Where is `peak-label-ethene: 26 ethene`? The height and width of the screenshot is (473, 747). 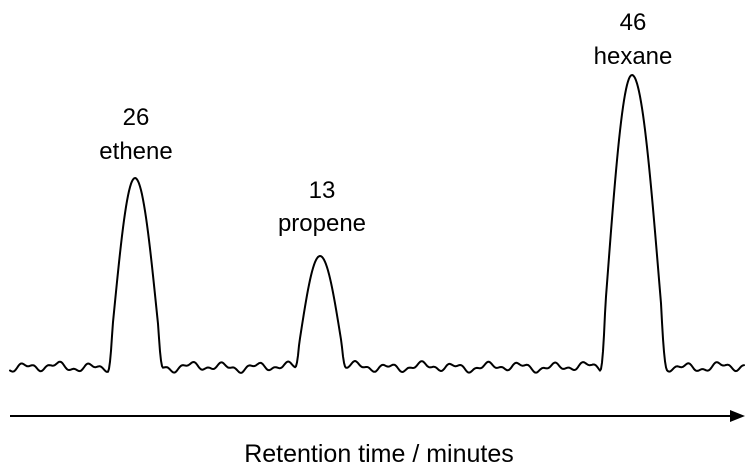
peak-label-ethene: 26 ethene is located at coordinates (135, 134).